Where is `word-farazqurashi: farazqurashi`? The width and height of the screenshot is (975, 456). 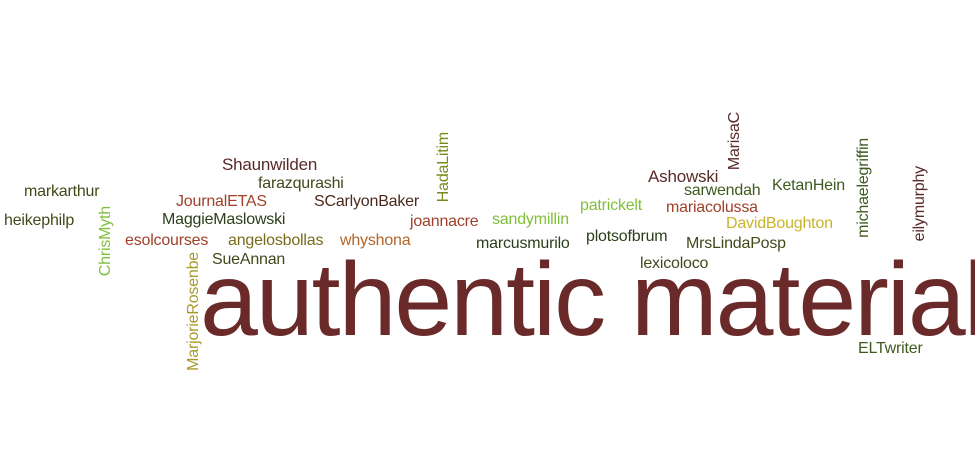 word-farazqurashi: farazqurashi is located at coordinates (301, 183).